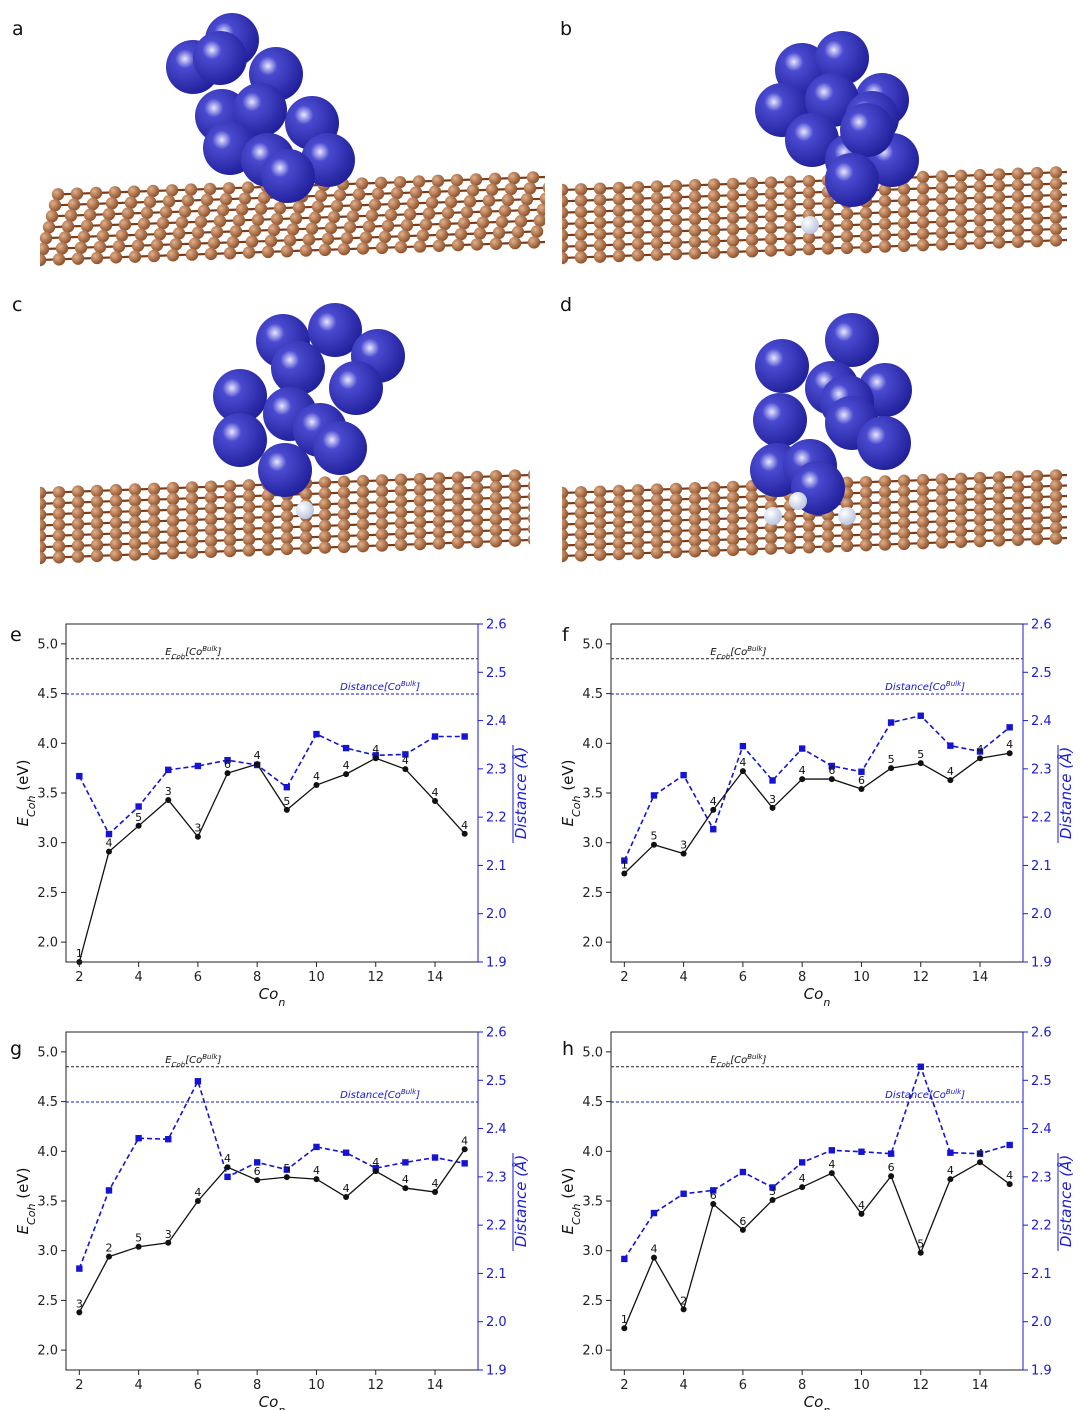 This screenshot has height=1410, width=1081. Describe the element at coordinates (624, 865) in the screenshot. I see `energy-point-label: 1` at that location.